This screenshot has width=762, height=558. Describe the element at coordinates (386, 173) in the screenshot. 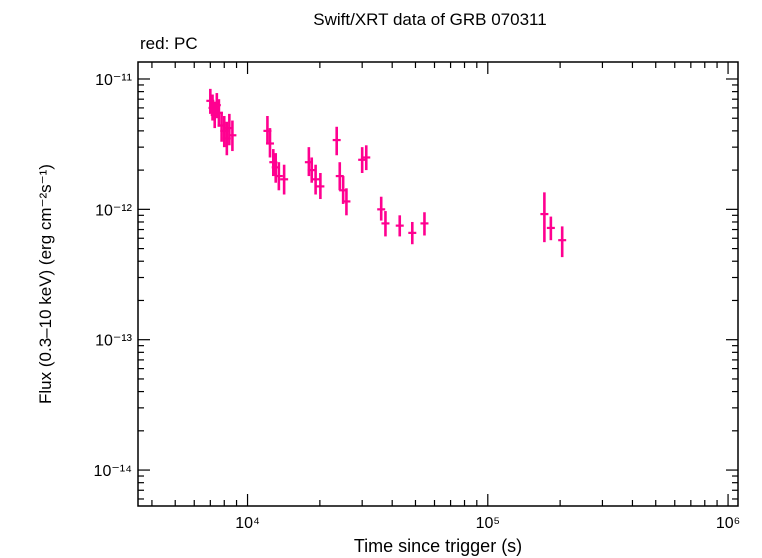

I see `data-points` at that location.